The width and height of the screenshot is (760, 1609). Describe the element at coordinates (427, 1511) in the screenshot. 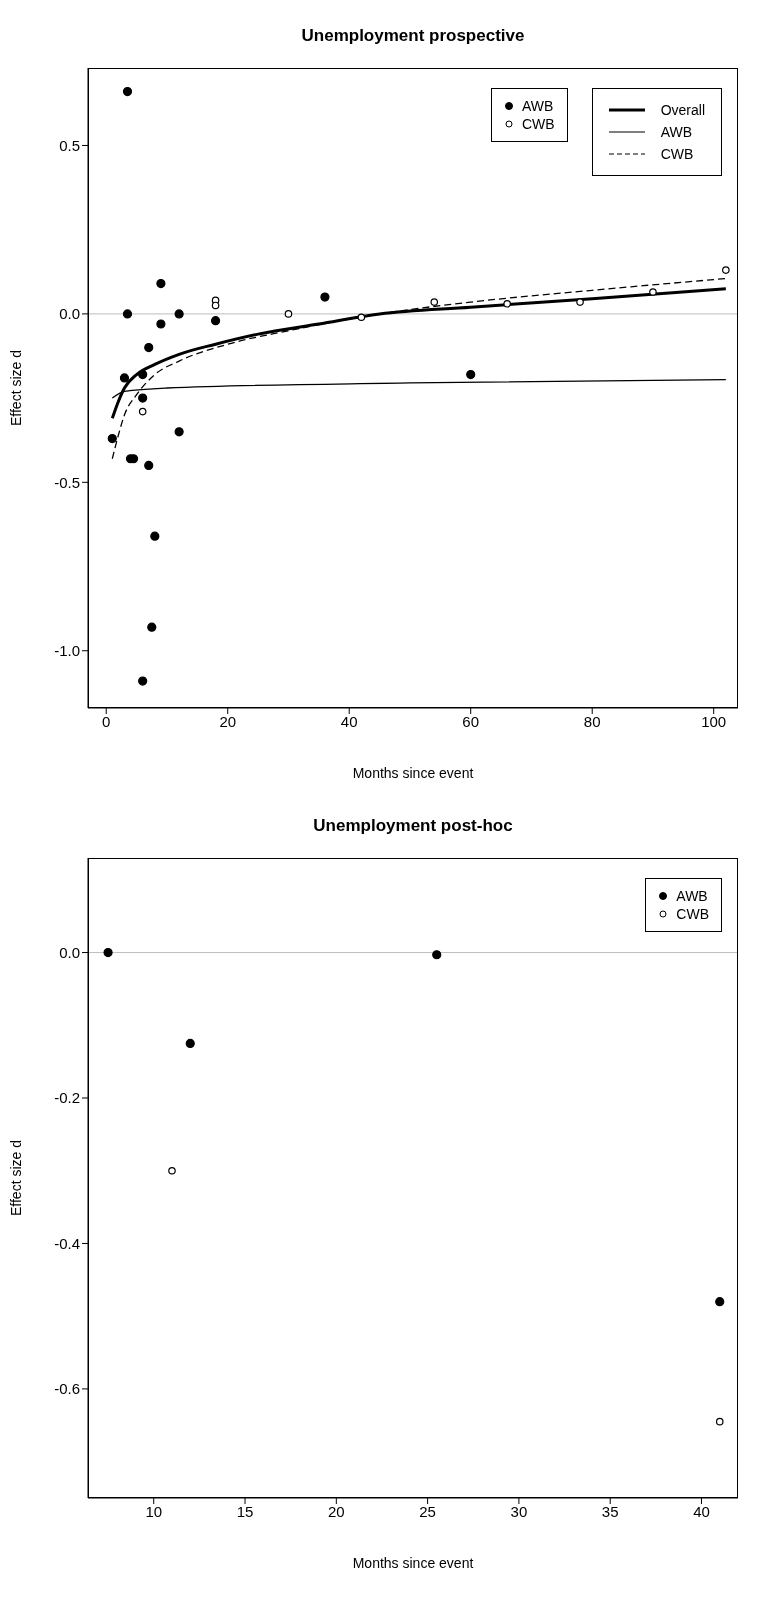

I see `x-tick-label: 25` at that location.